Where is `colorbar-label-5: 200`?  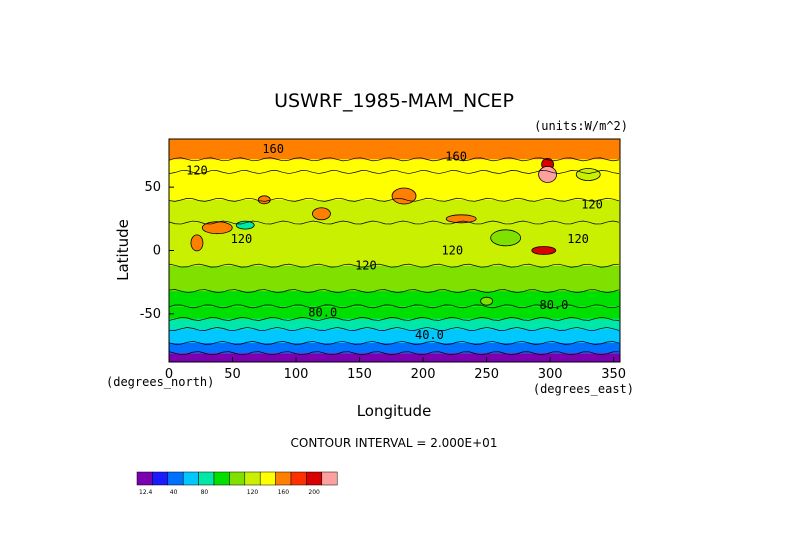
colorbar-label-5: 200 is located at coordinates (314, 492).